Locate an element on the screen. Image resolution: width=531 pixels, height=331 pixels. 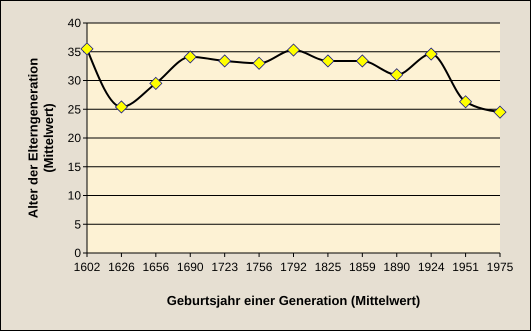
y-tick-label: 25 is located at coordinates (75, 109).